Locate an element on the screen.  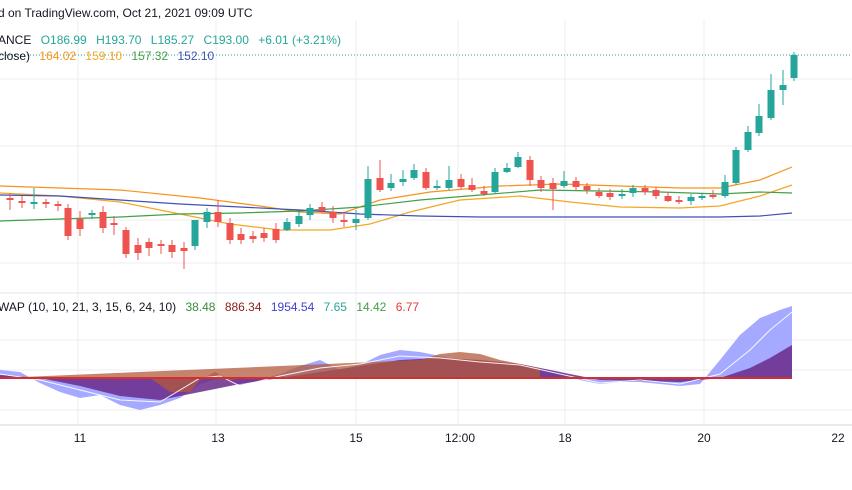
moving-average-lines is located at coordinates (396, 198).